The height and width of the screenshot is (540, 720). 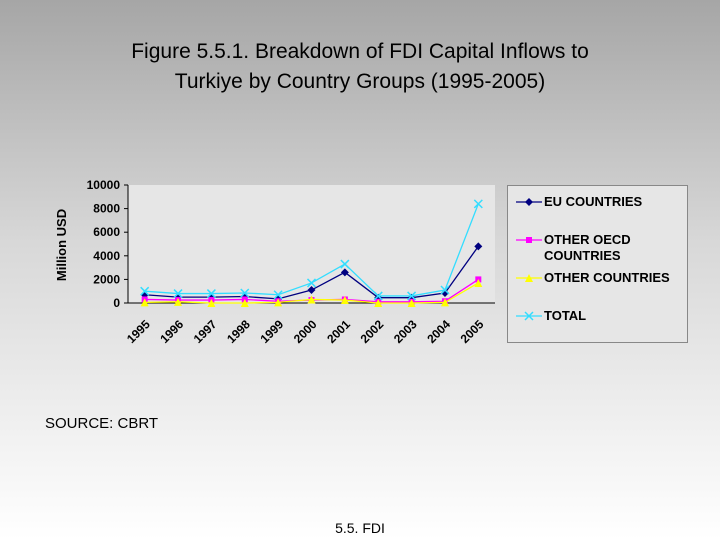 I want to click on x-tick-label: 1996, so click(x=171, y=331).